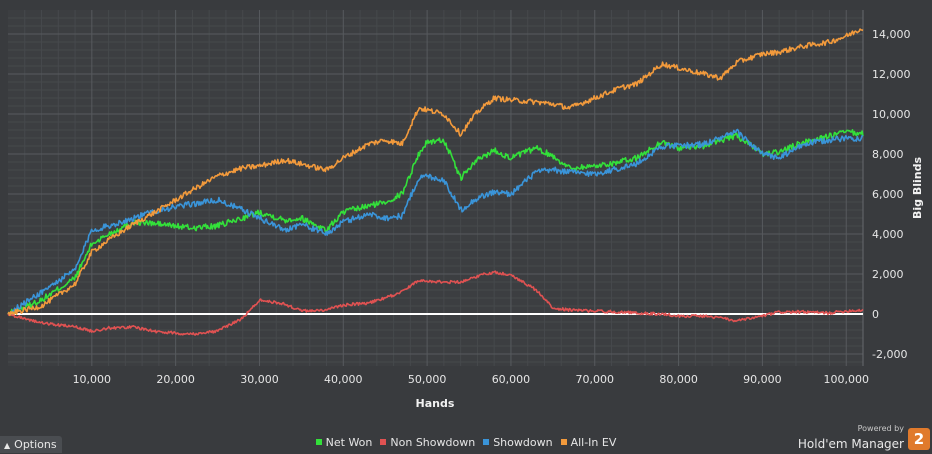  What do you see at coordinates (846, 379) in the screenshot?
I see `x-tick-label: 100,000` at bounding box center [846, 379].